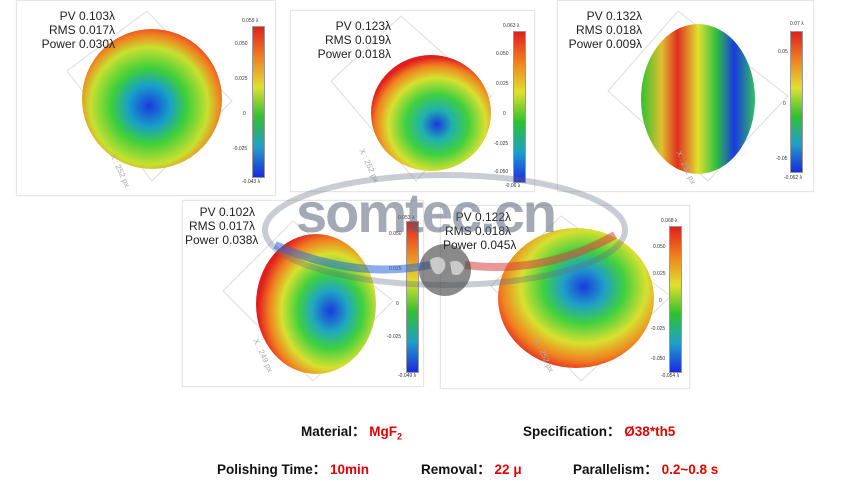 The image size is (861, 496). I want to click on parallel-label: Parallelism：, so click(615, 469).